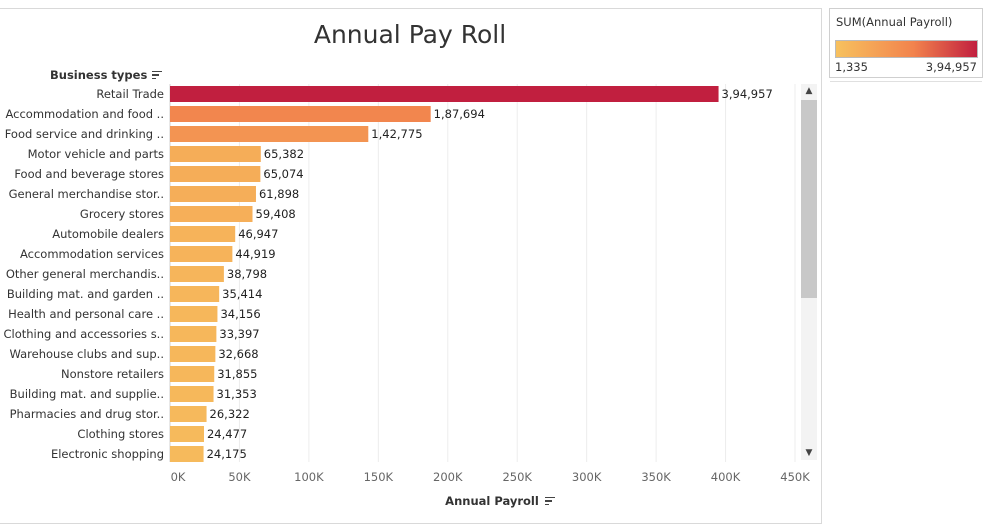 This screenshot has height=527, width=988. What do you see at coordinates (237, 374) in the screenshot?
I see `data-label: 31,855` at bounding box center [237, 374].